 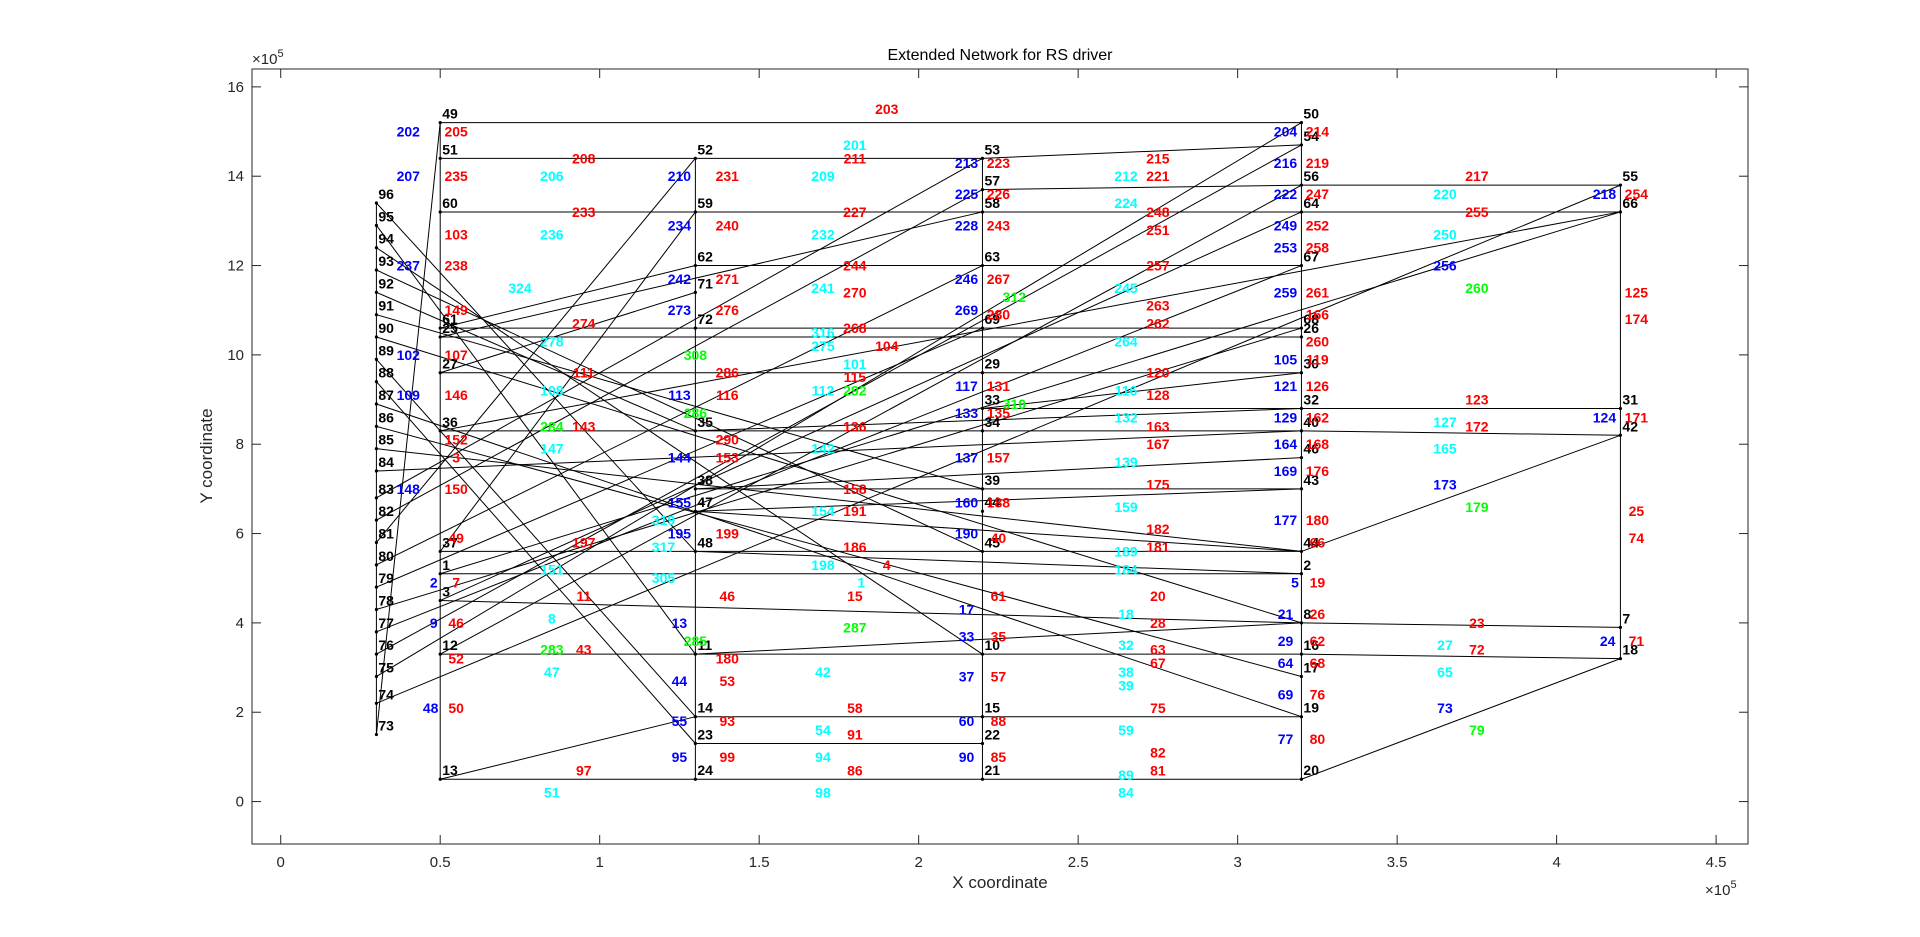 I want to click on link-label: 43, so click(x=584, y=650).